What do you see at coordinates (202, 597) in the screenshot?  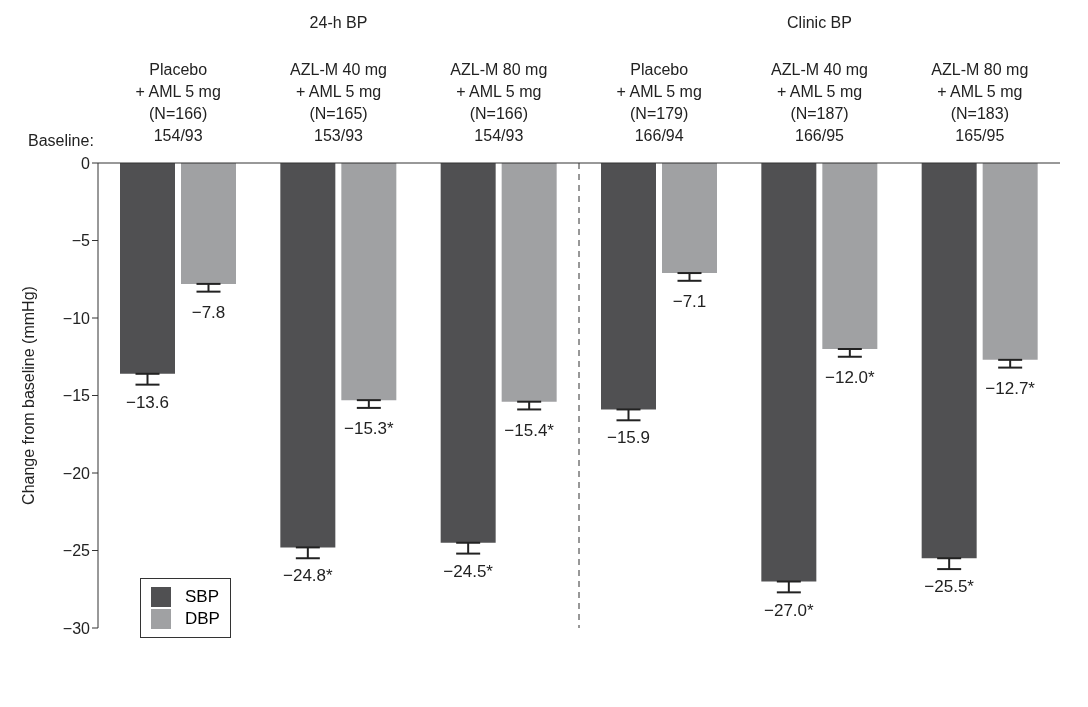 I see `legend-label: SBP` at bounding box center [202, 597].